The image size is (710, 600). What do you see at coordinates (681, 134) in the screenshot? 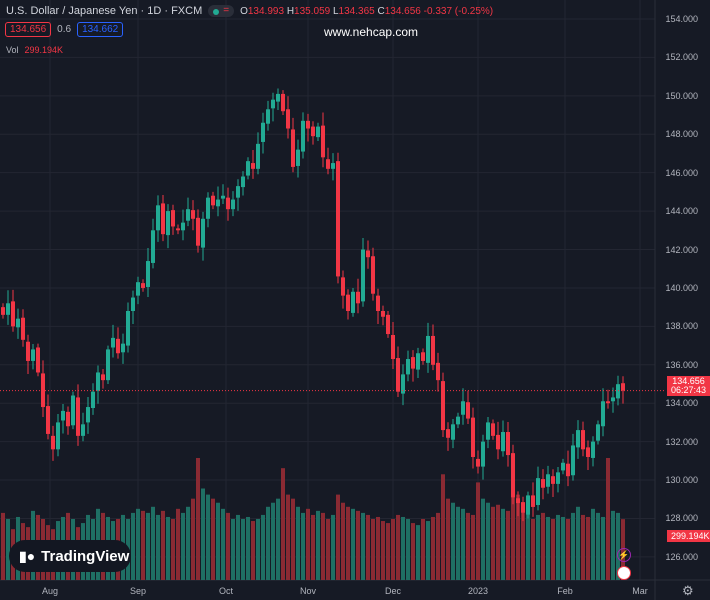
I see `price-tick-label: 148.000` at bounding box center [681, 134].